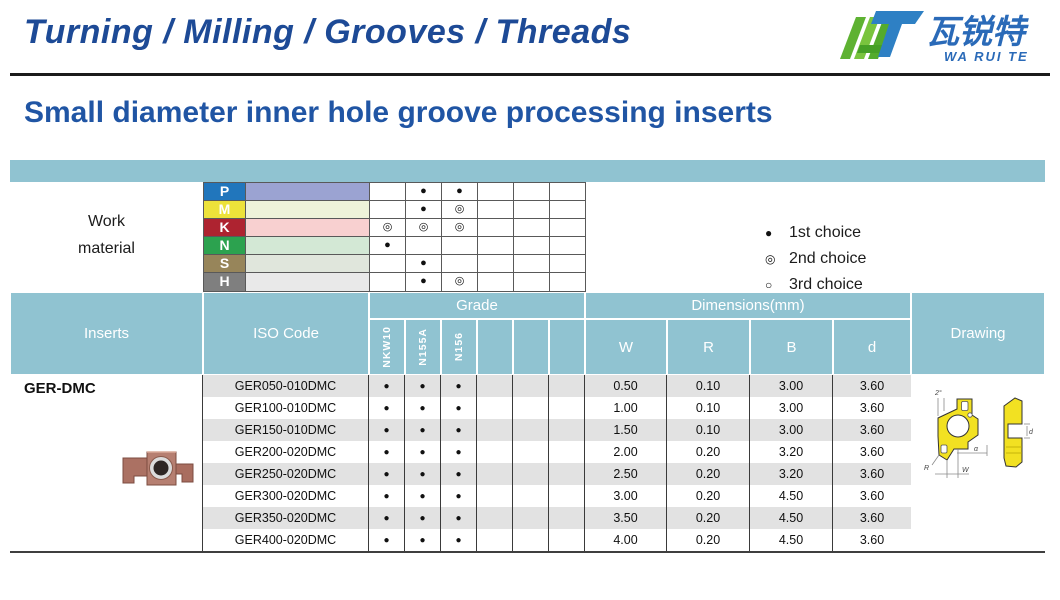 This screenshot has width=1060, height=600. Describe the element at coordinates (791, 452) in the screenshot. I see `dim-b-cell: 3.20` at that location.